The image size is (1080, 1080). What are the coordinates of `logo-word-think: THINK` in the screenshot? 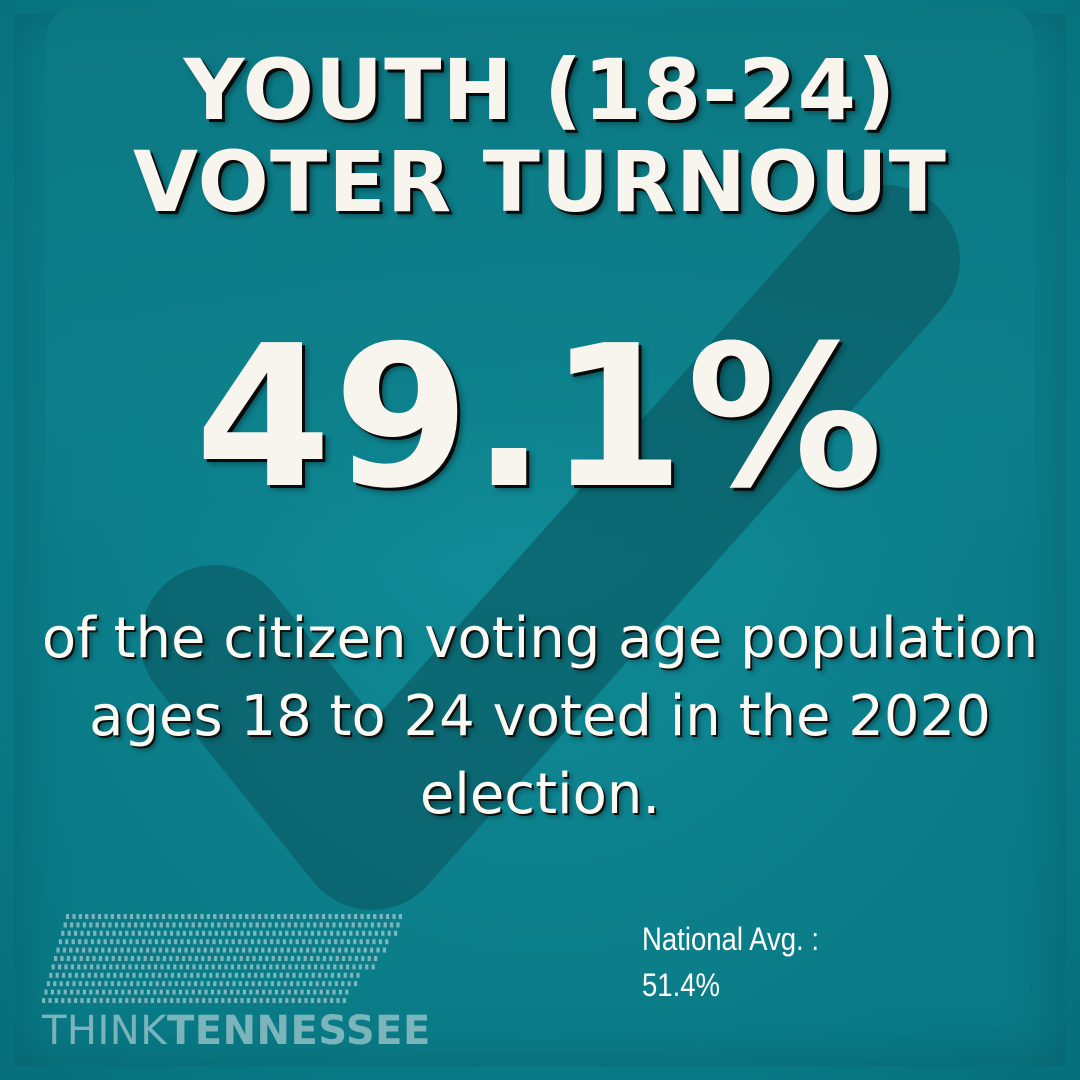 It's located at (104, 1031).